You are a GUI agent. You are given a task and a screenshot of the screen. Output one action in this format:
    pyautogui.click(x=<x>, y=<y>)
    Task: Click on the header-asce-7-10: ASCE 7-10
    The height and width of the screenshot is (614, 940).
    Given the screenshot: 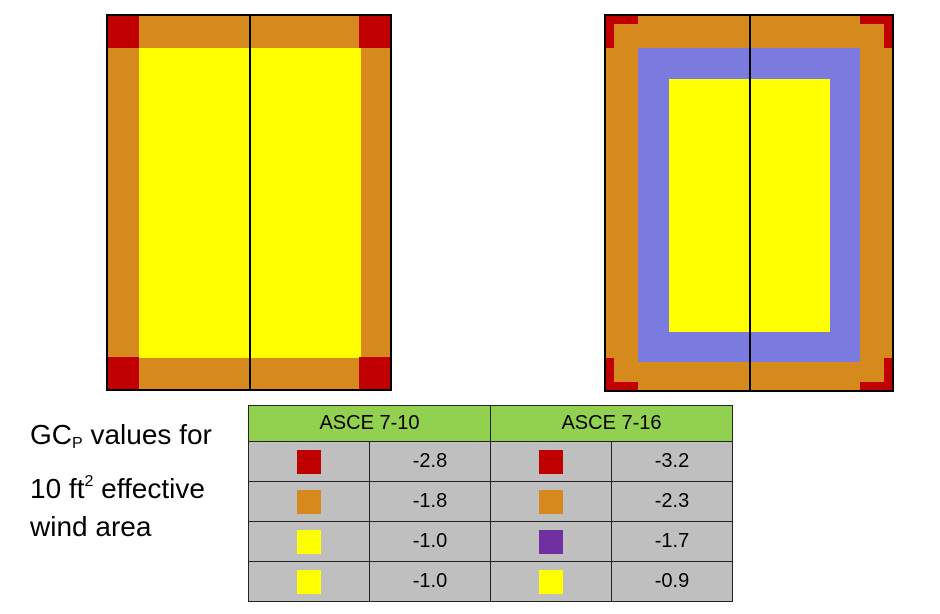 What is the action you would take?
    pyautogui.click(x=369, y=423)
    